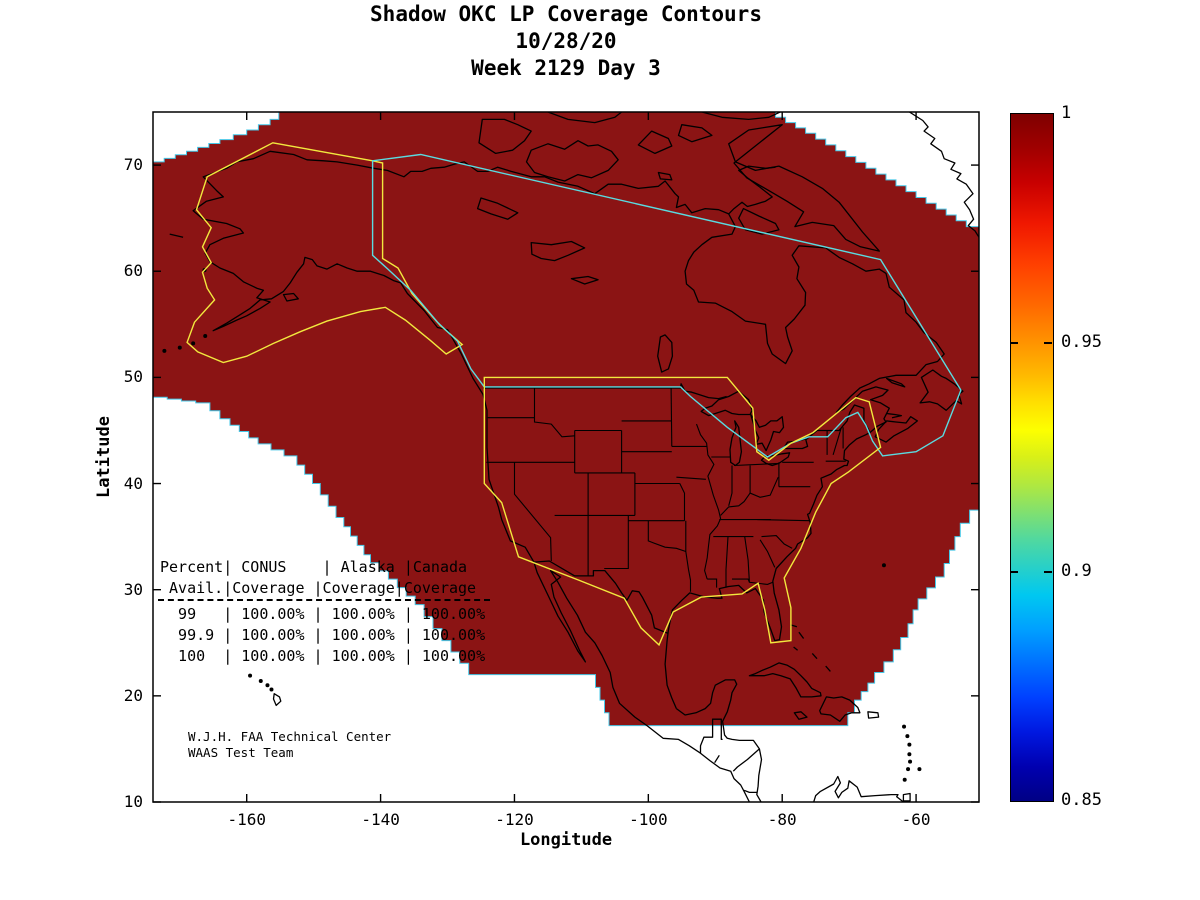 The width and height of the screenshot is (1200, 900). I want to click on availability-table-separator, so click(324, 600).